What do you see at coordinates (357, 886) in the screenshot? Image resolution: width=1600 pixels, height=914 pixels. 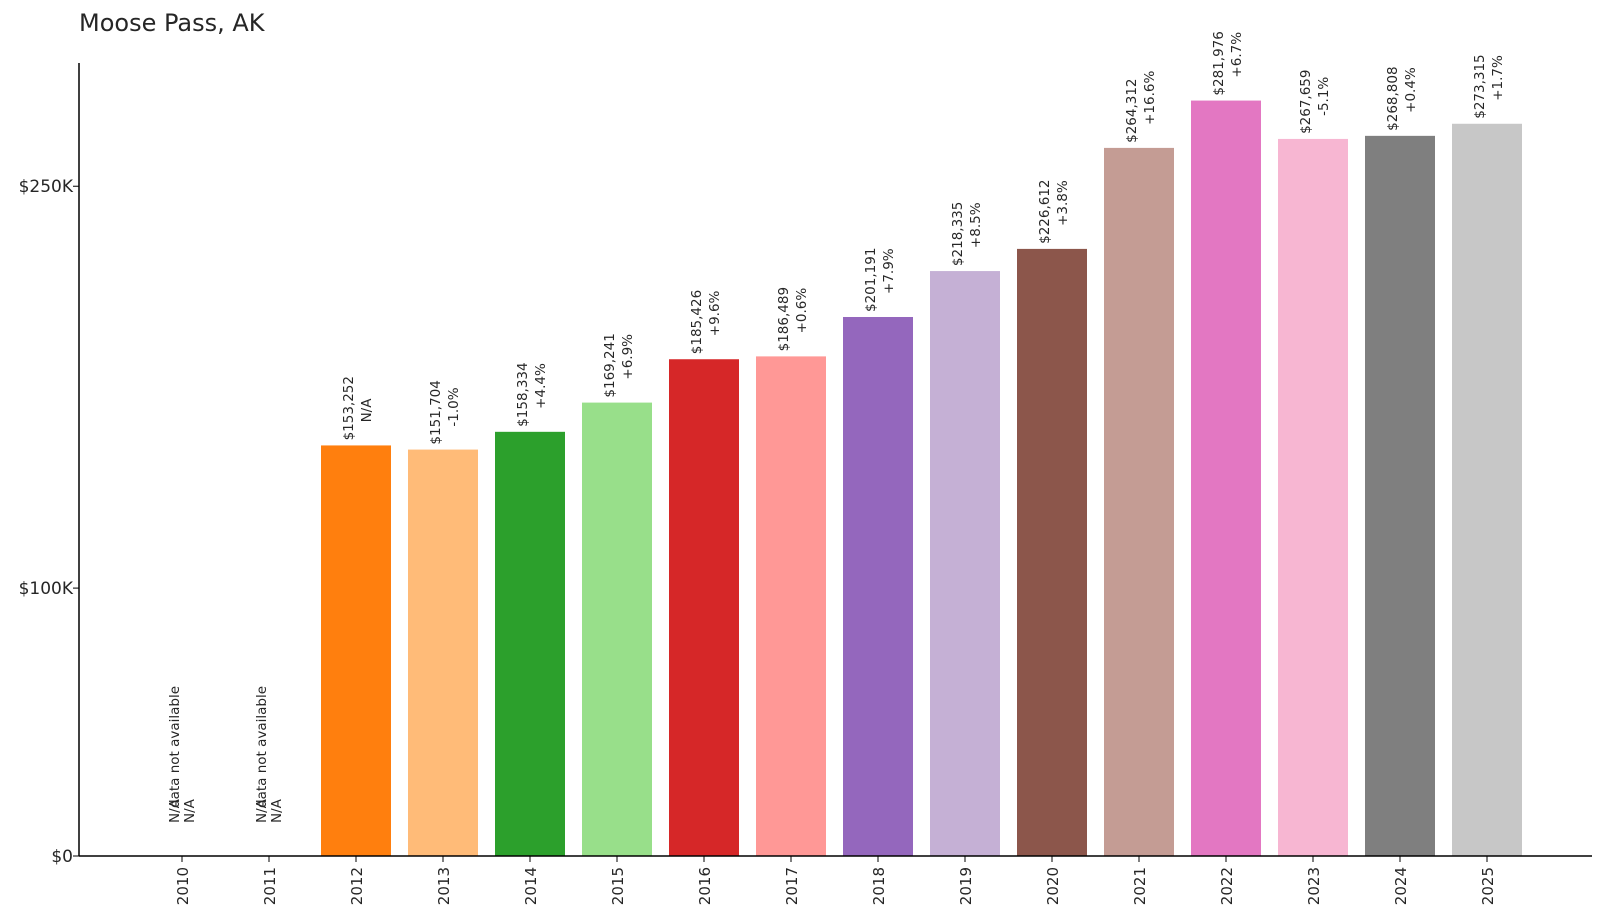 I see `x-tick-label-2012: 2012` at bounding box center [357, 886].